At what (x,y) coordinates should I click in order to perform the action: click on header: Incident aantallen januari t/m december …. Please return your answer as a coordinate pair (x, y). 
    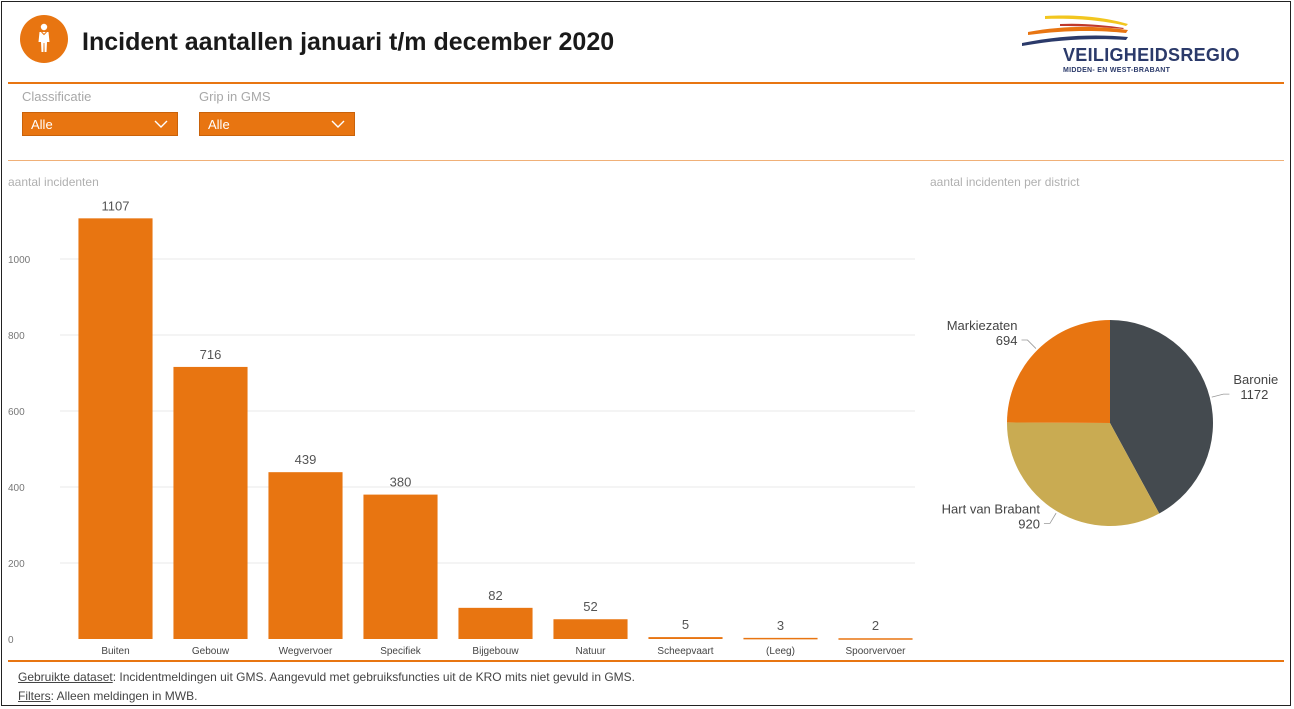
    Looking at the image, I should click on (646, 42).